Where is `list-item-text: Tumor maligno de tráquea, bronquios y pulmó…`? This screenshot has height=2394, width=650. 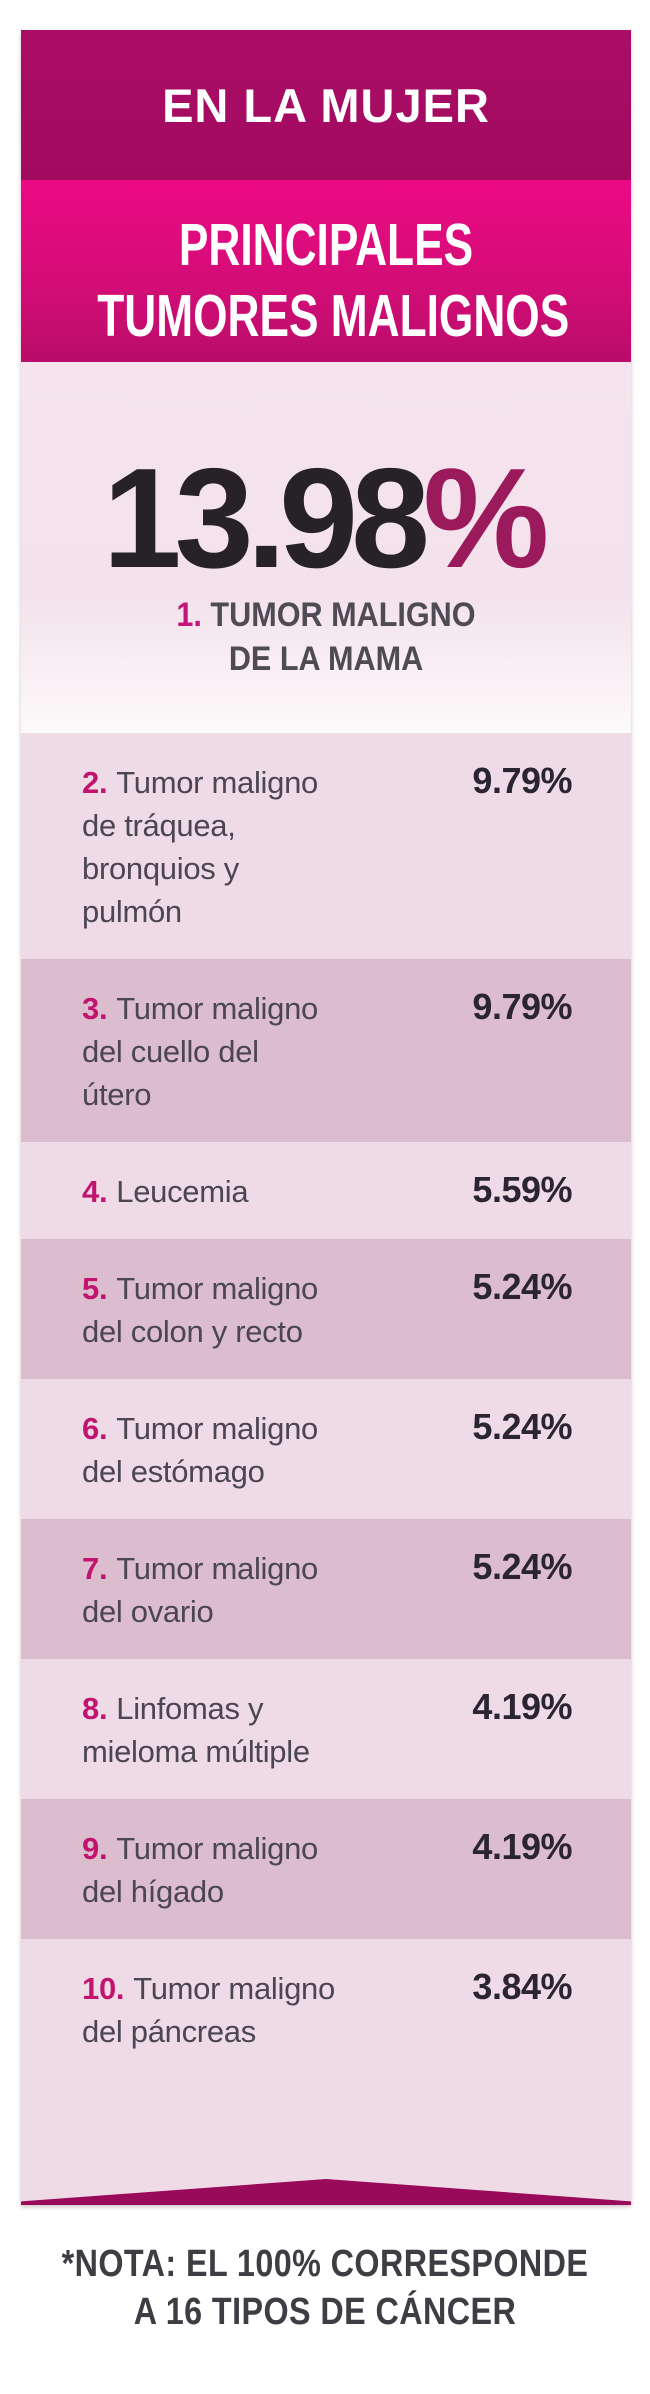
list-item-text: Tumor maligno de tráquea, bronquios y pulmó… is located at coordinates (200, 847).